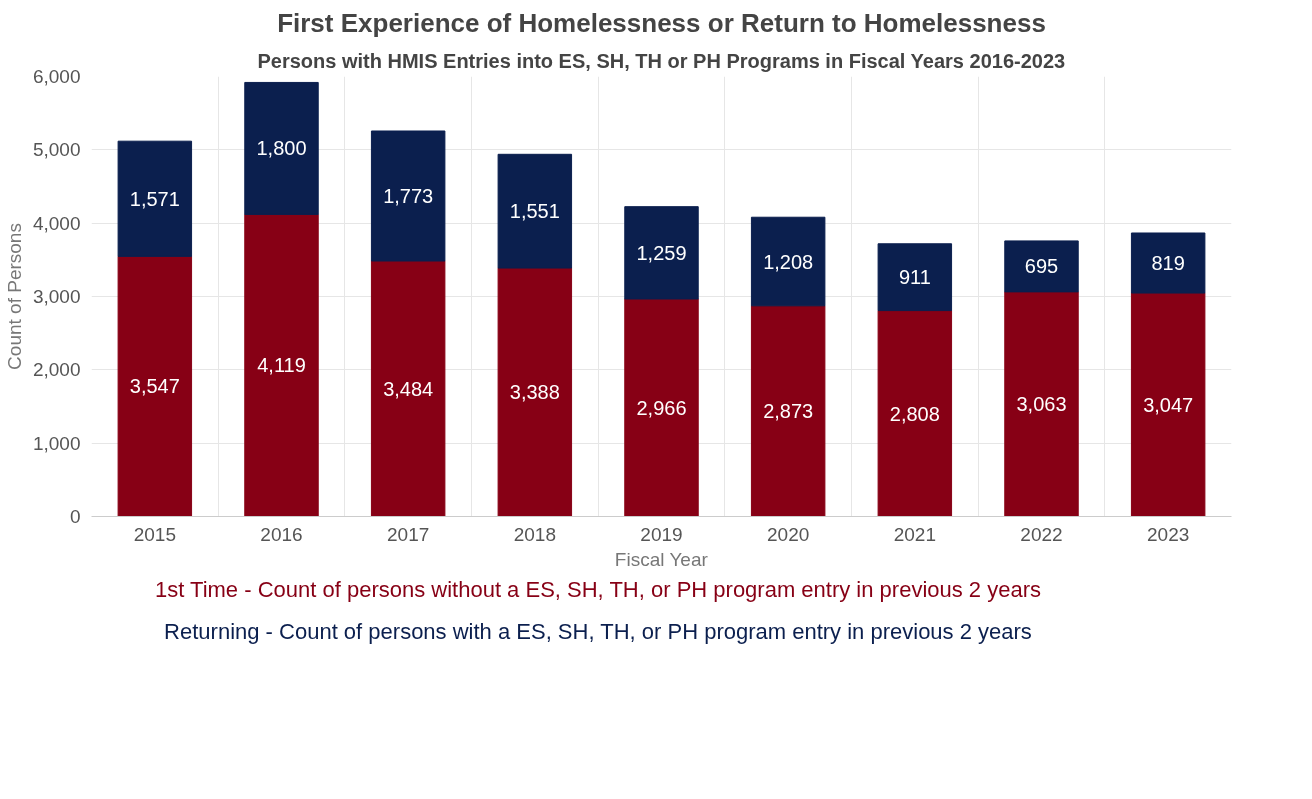 The height and width of the screenshot is (799, 1312). What do you see at coordinates (1041, 534) in the screenshot?
I see `x-tick-label: 2022` at bounding box center [1041, 534].